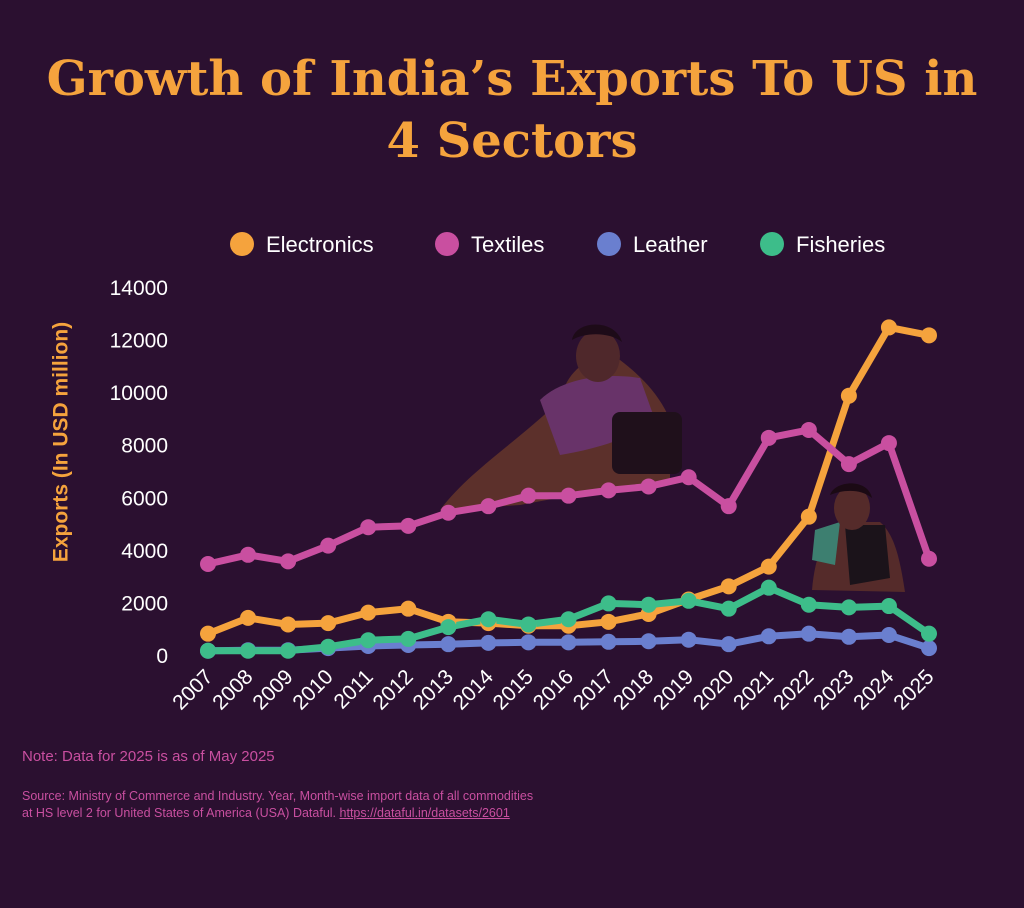  Describe the element at coordinates (673, 689) in the screenshot. I see `x-tick-label: 2019` at that location.